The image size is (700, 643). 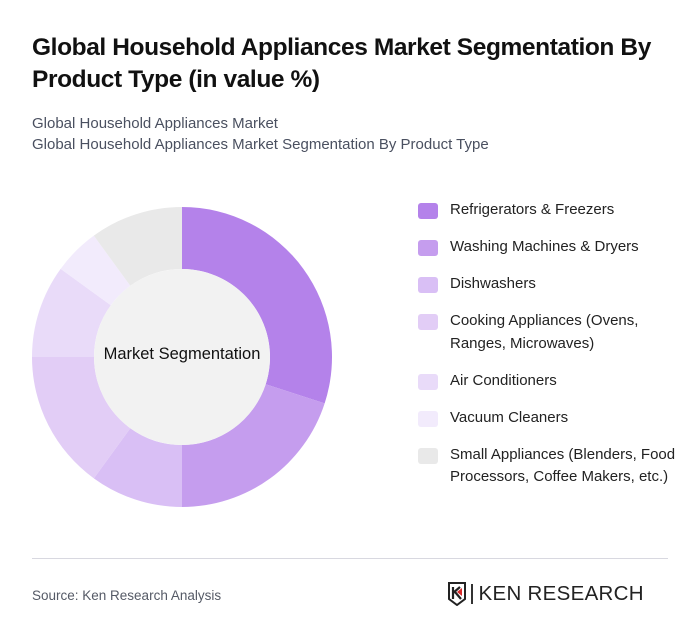 I want to click on ken-research-logo: KEN RESEARCH, so click(x=545, y=594).